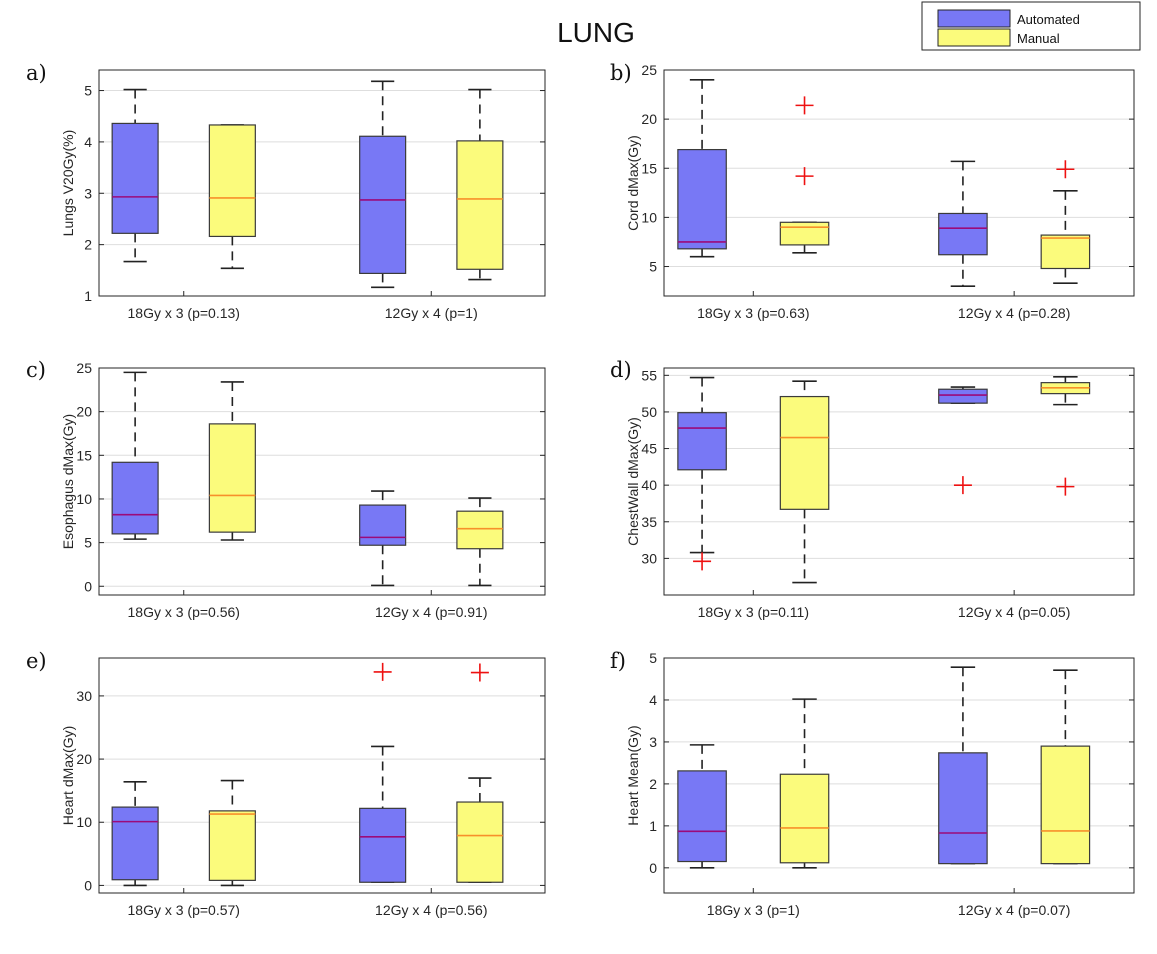  What do you see at coordinates (753, 313) in the screenshot?
I see `x-tick-label: 18Gy x 3 (p=0.63)` at bounding box center [753, 313].